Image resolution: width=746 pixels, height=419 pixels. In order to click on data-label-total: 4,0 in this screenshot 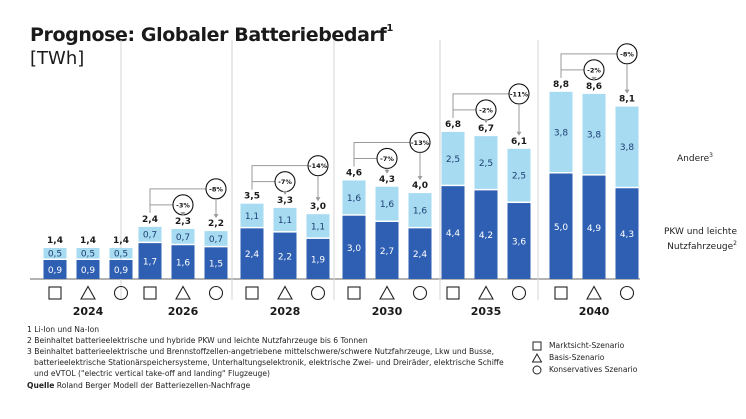, I will do `click(420, 186)`.